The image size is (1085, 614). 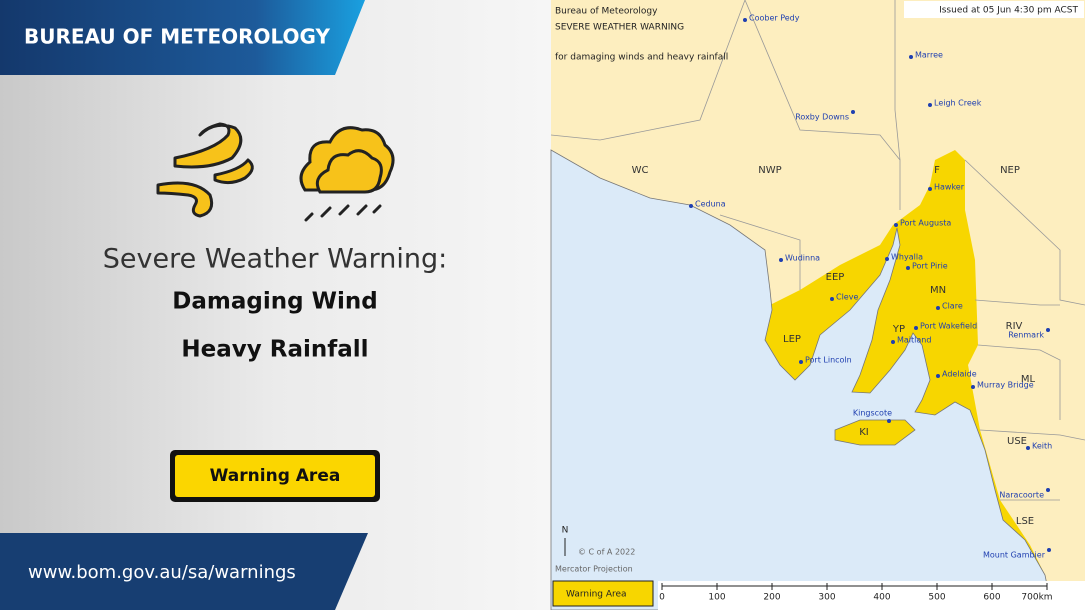 What do you see at coordinates (641, 58) in the screenshot?
I see `map-subtitle: for damaging winds and heavy rainfall` at bounding box center [641, 58].